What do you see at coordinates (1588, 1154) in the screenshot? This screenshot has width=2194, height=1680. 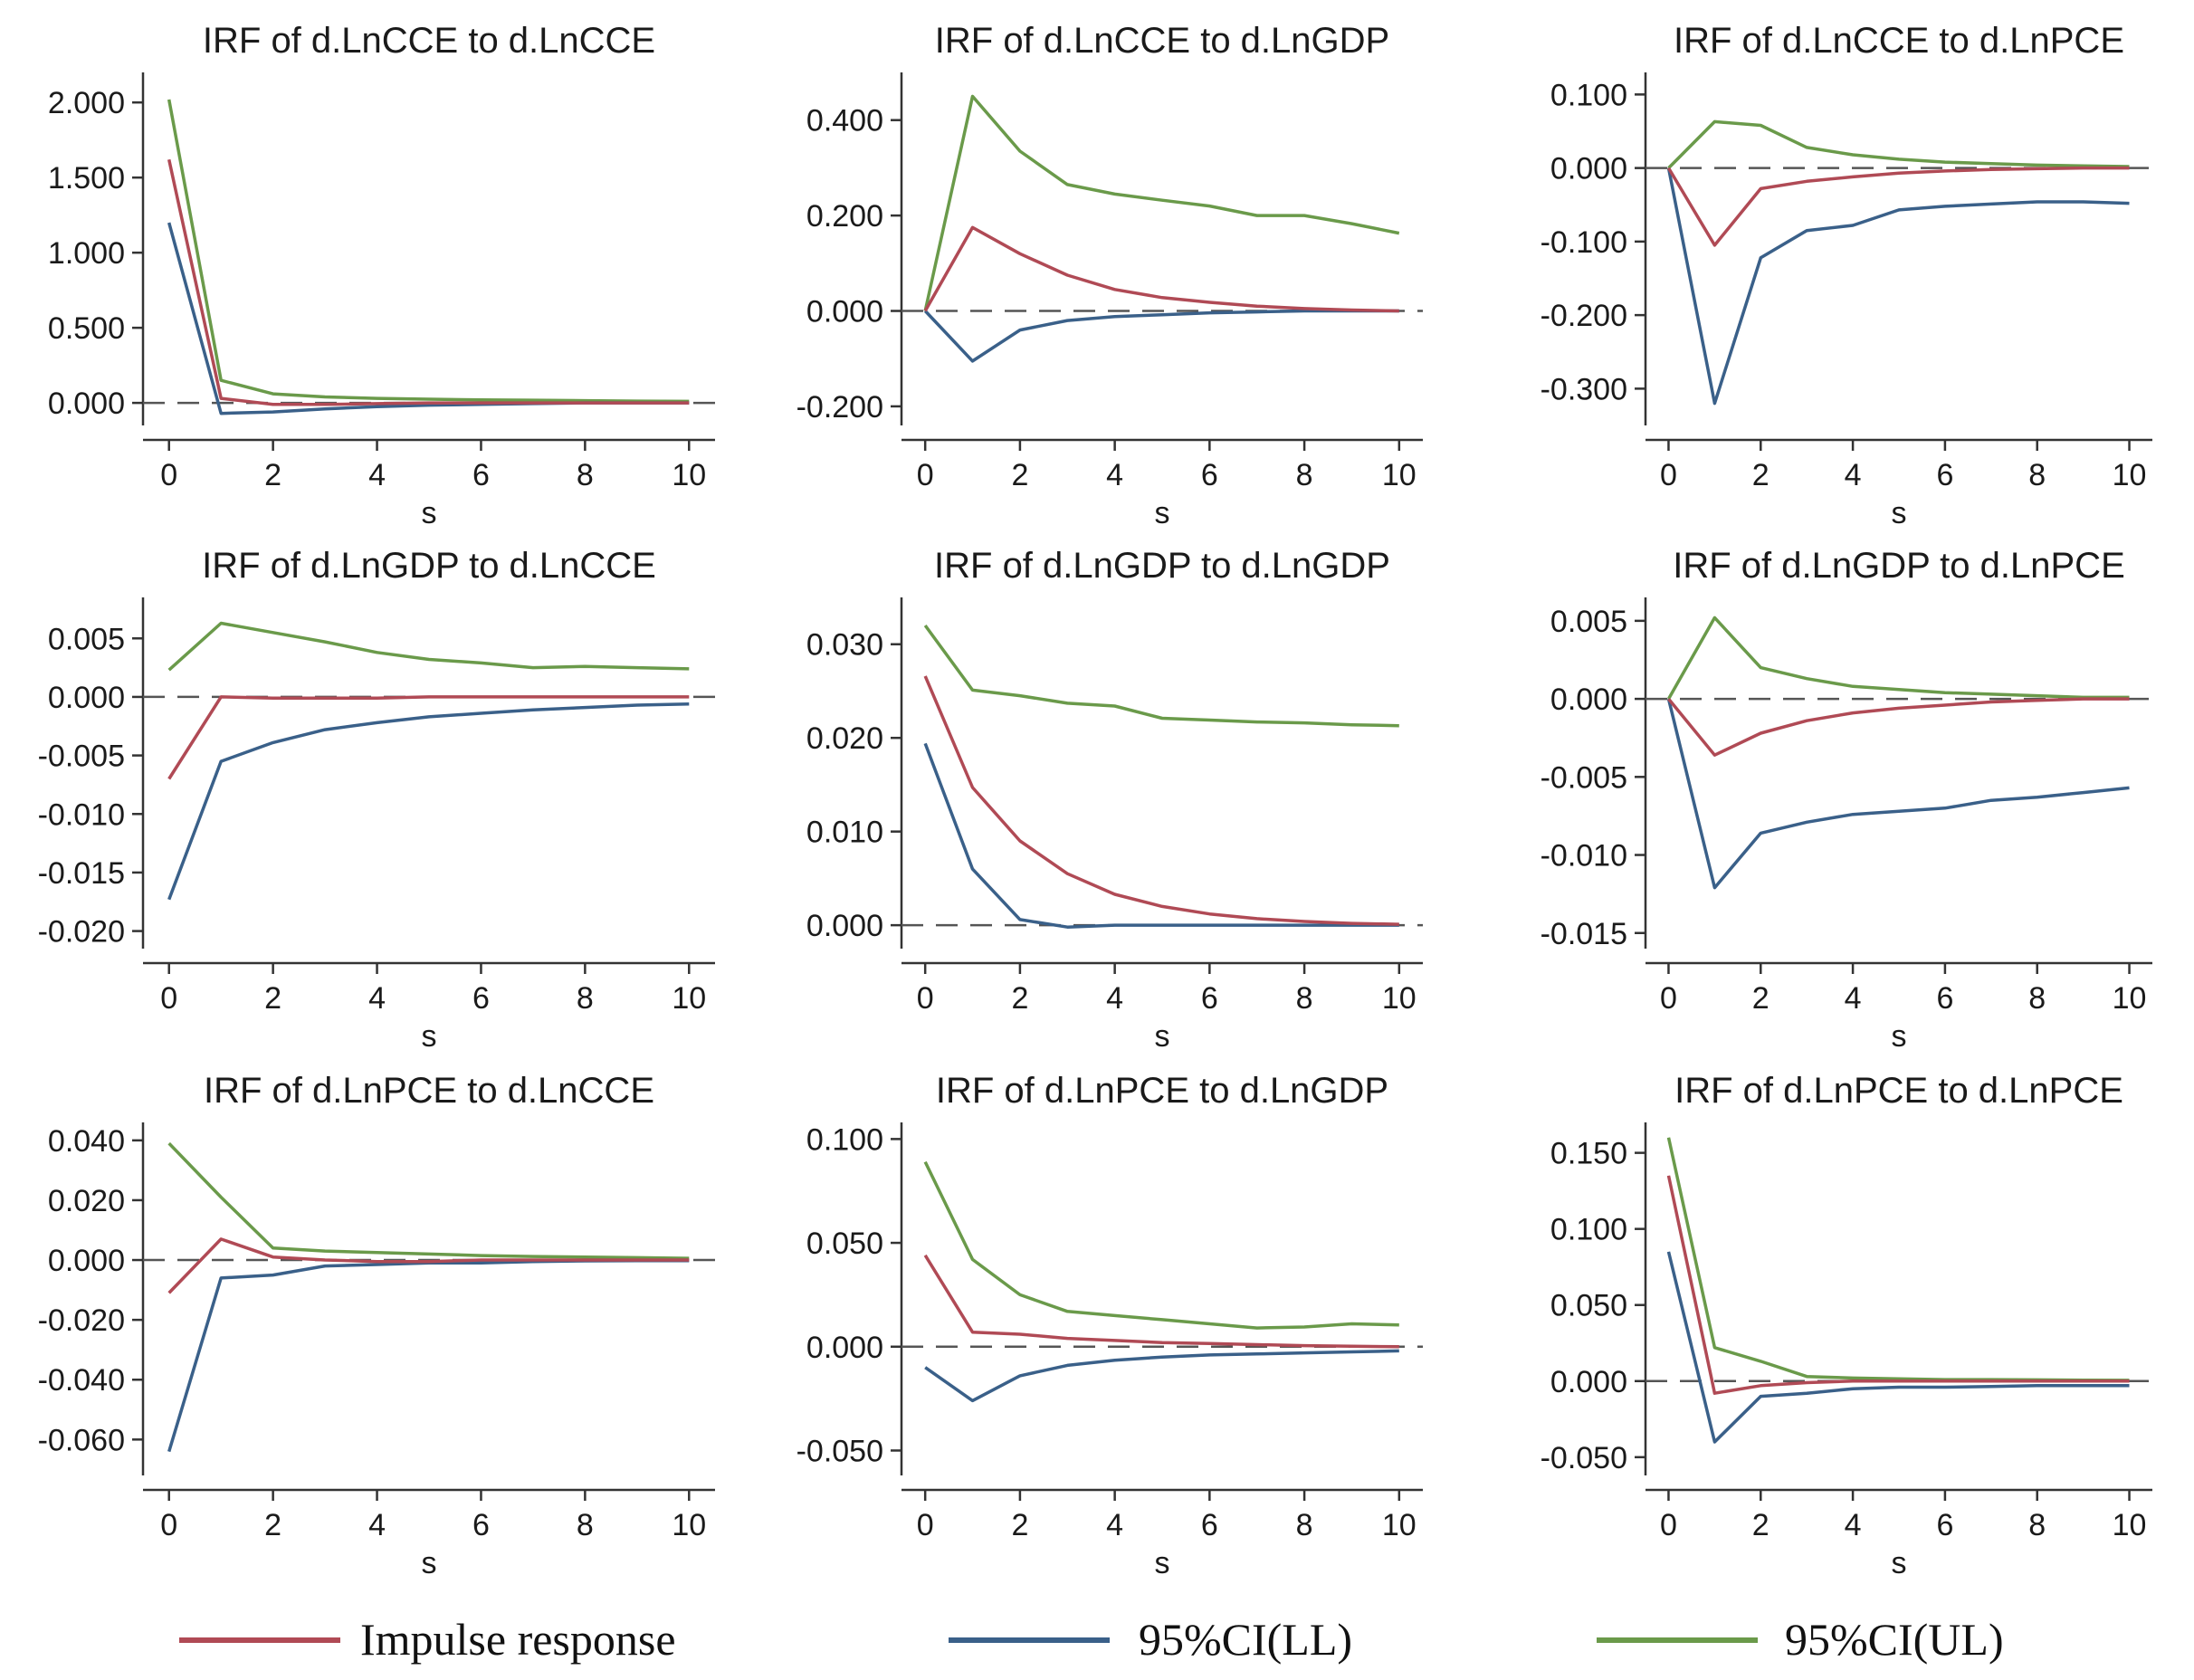 I see `y-tick-label: 0.150` at bounding box center [1588, 1154].